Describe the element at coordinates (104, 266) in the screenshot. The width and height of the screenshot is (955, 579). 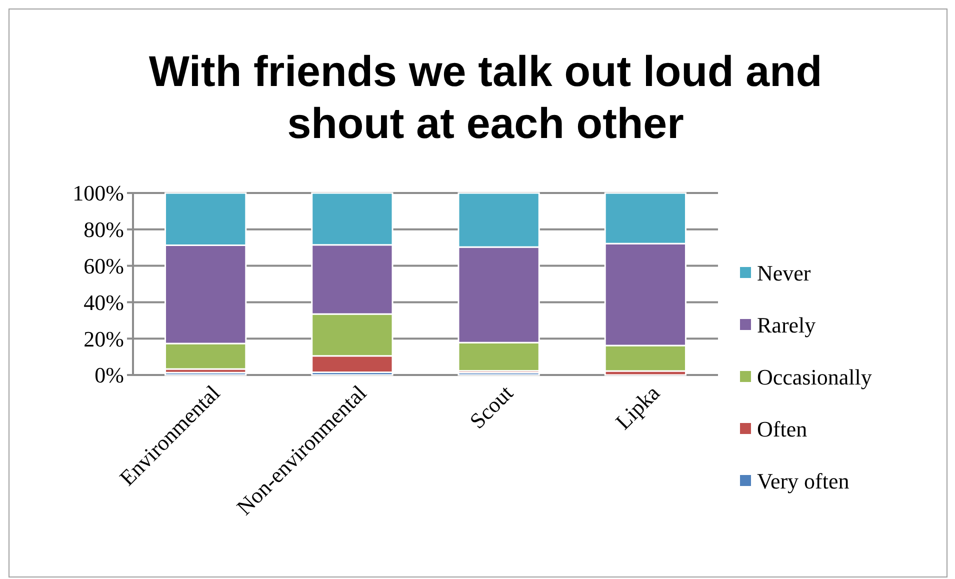
I see `y-tick-label: 60%` at that location.